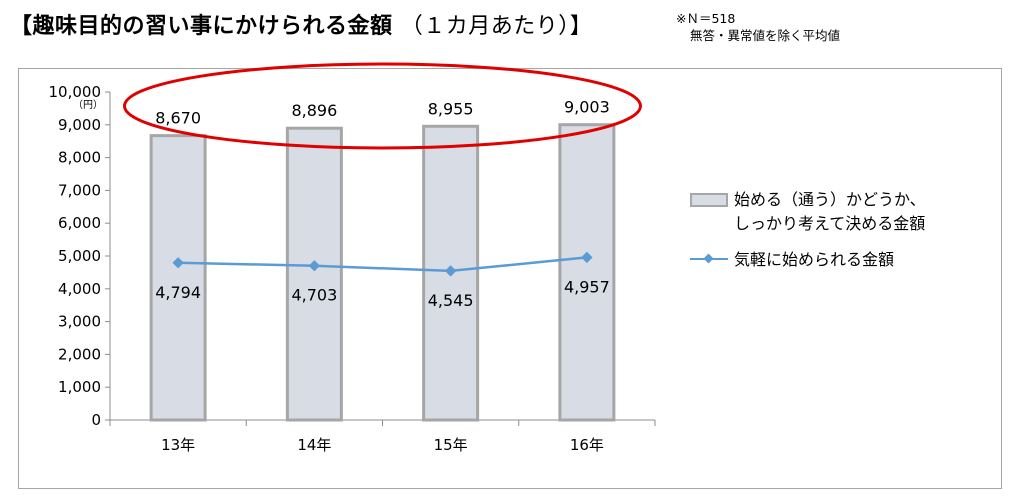 This screenshot has width=1024, height=503. What do you see at coordinates (178, 445) in the screenshot?
I see `x-tick-label: 13年` at bounding box center [178, 445].